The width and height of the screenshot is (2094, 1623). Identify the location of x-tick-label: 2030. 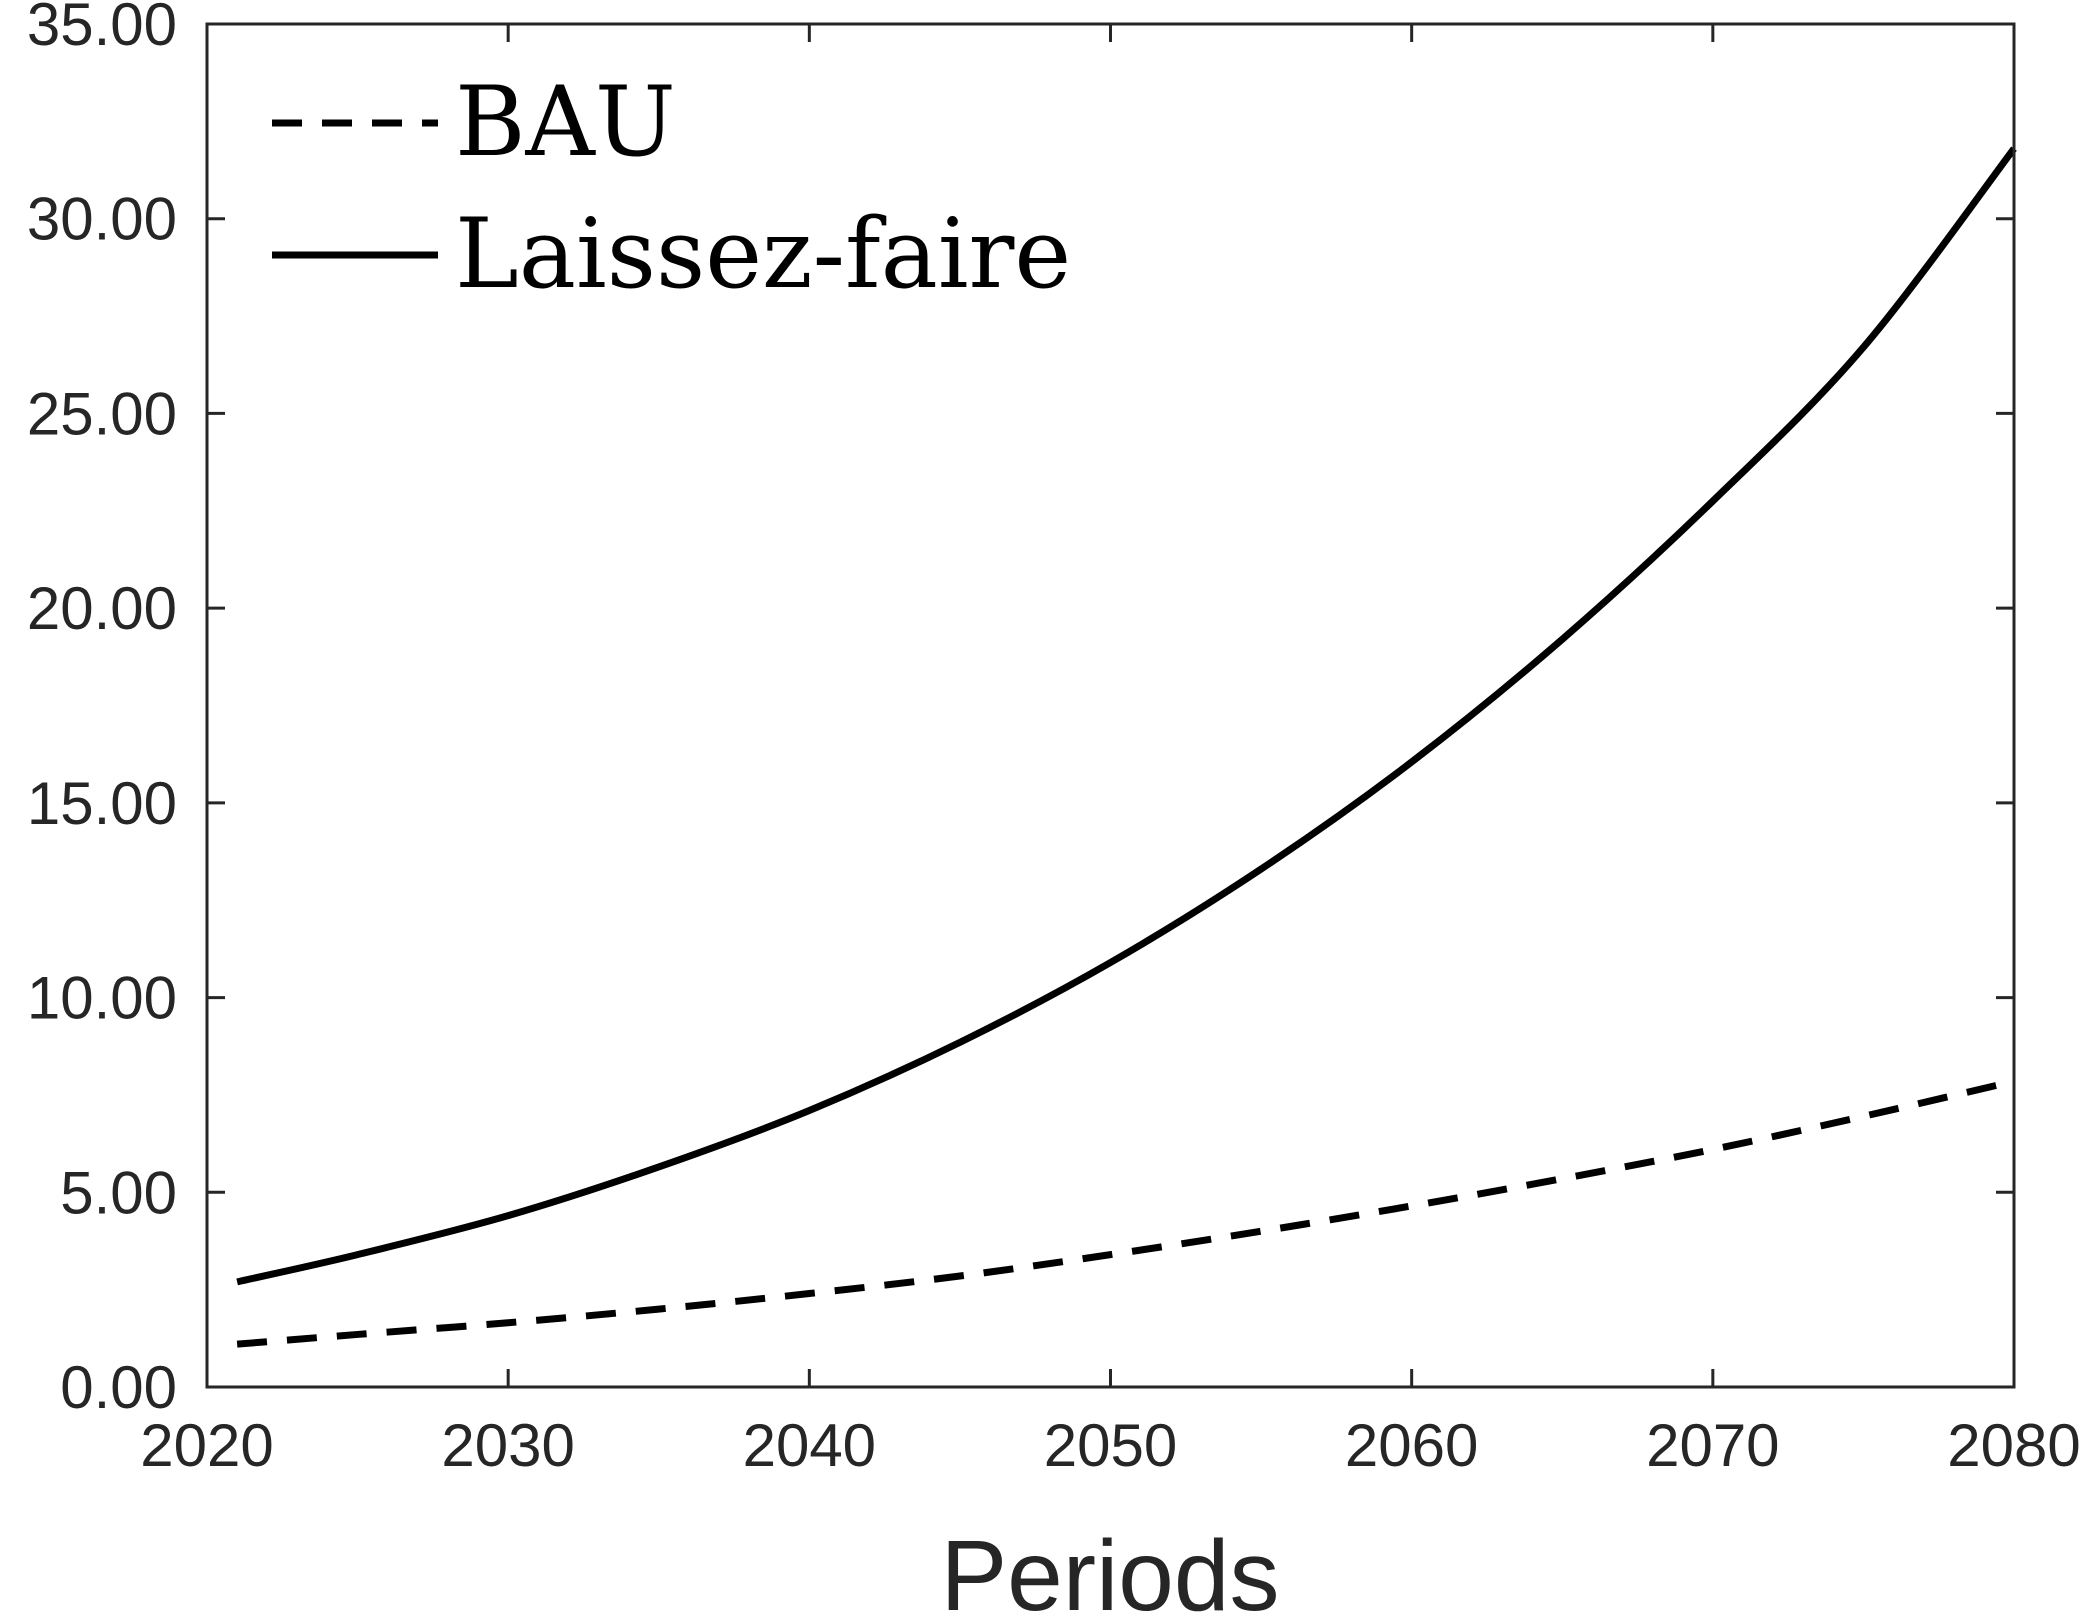
(507, 1445).